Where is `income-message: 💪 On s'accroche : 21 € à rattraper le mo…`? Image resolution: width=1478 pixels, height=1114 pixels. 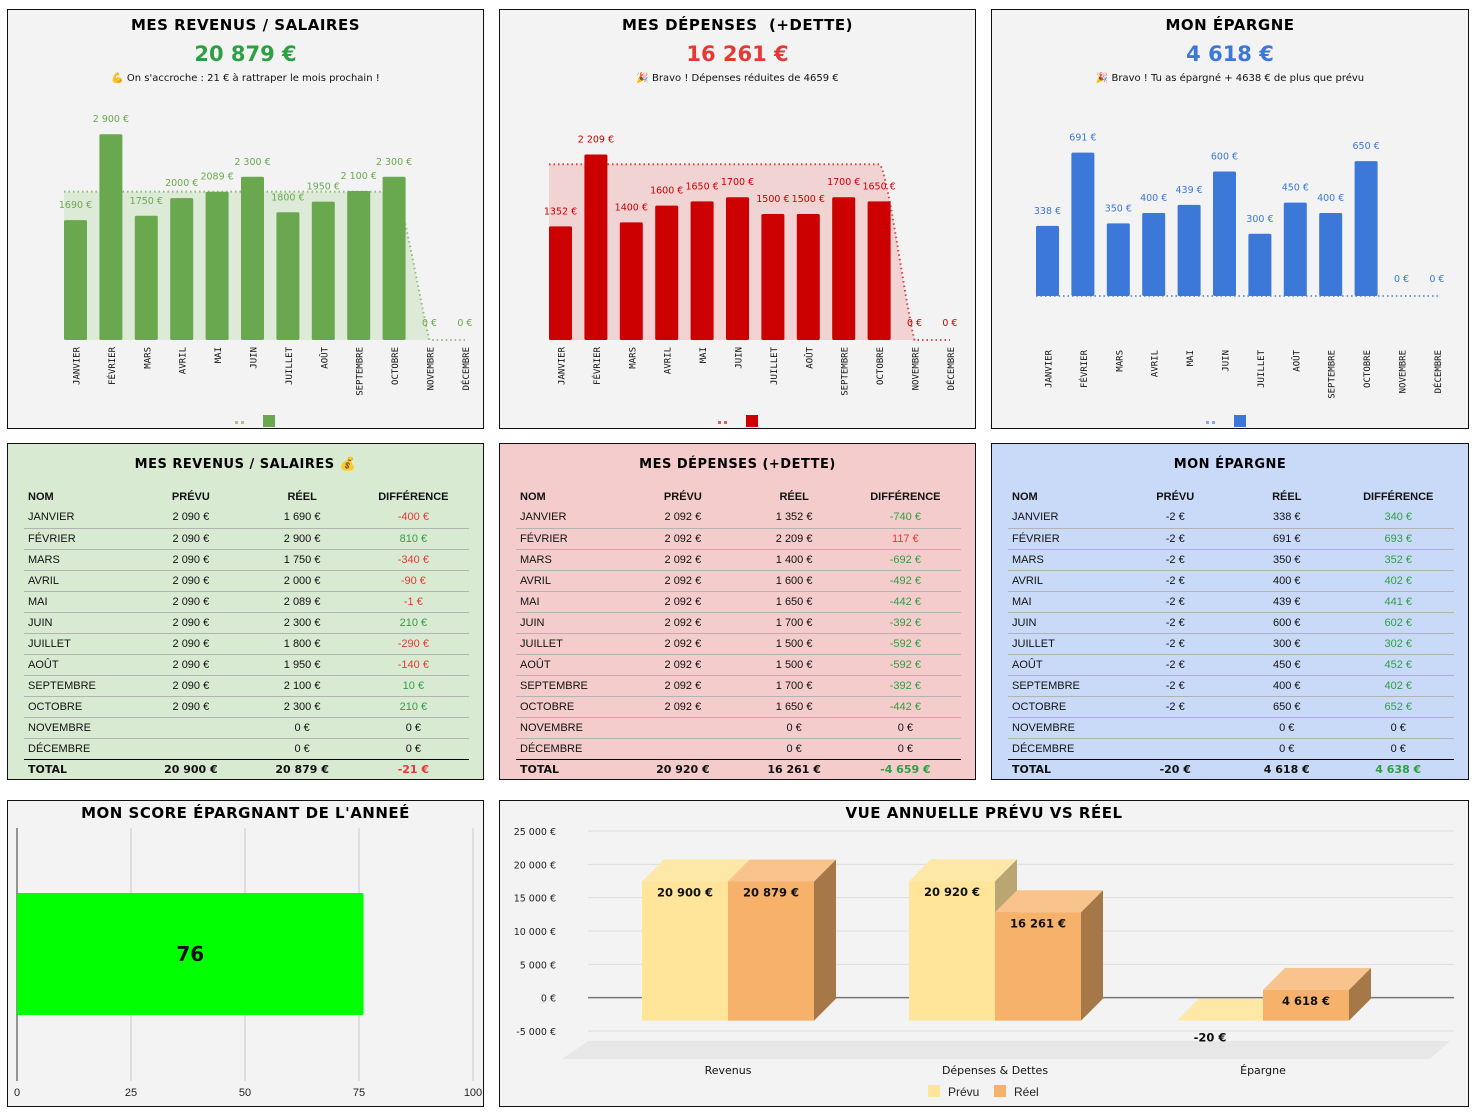 income-message: 💪 On s'accroche : 21 € à rattraper le mo… is located at coordinates (245, 78).